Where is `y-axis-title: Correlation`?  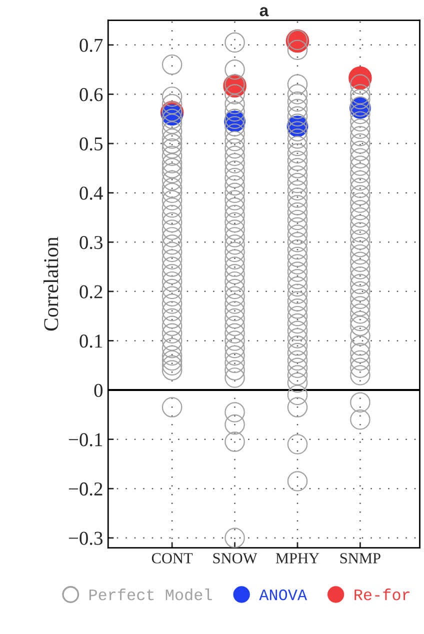
y-axis-title: Correlation is located at coordinates (51, 283).